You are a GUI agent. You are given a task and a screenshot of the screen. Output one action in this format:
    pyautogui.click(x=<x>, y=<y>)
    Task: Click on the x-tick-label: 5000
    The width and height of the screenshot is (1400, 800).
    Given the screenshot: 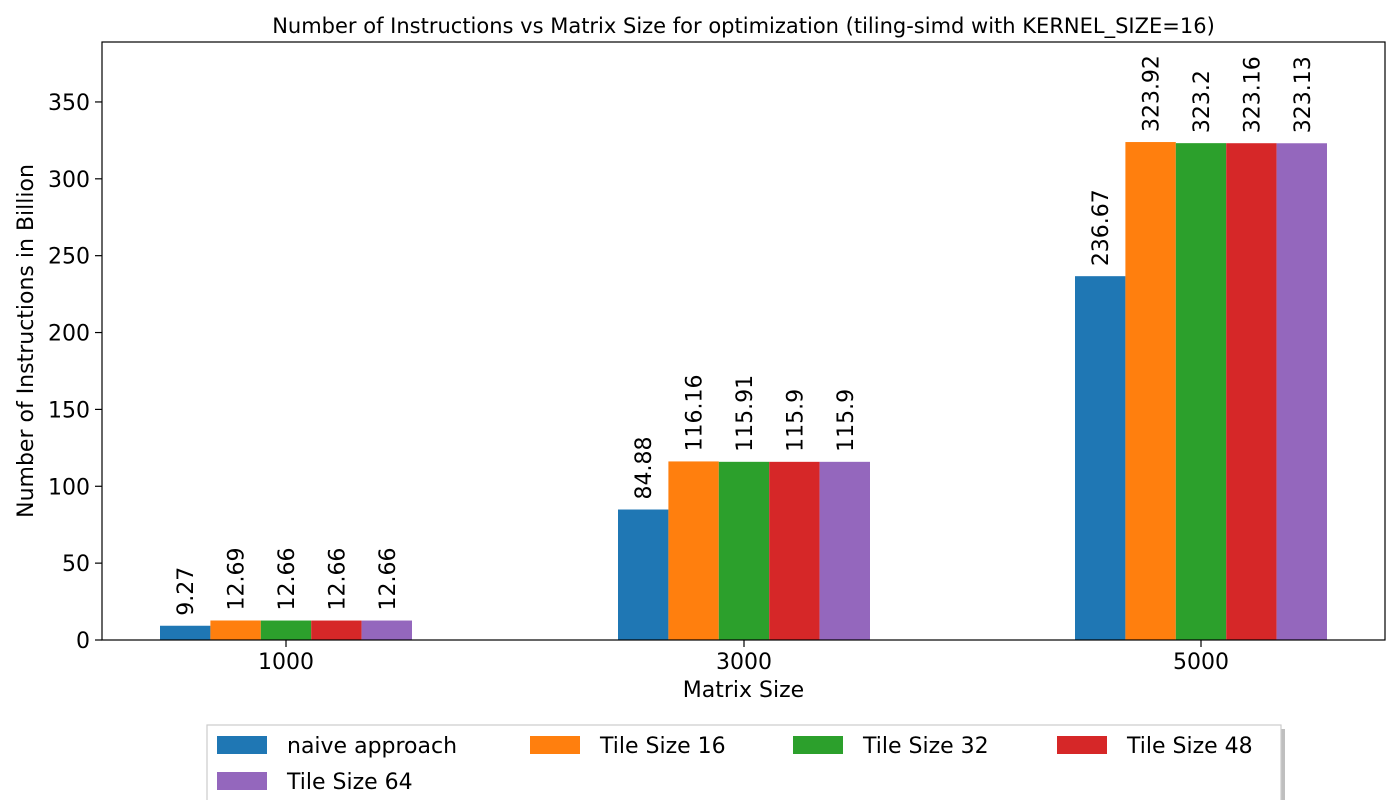 What is the action you would take?
    pyautogui.click(x=1201, y=662)
    